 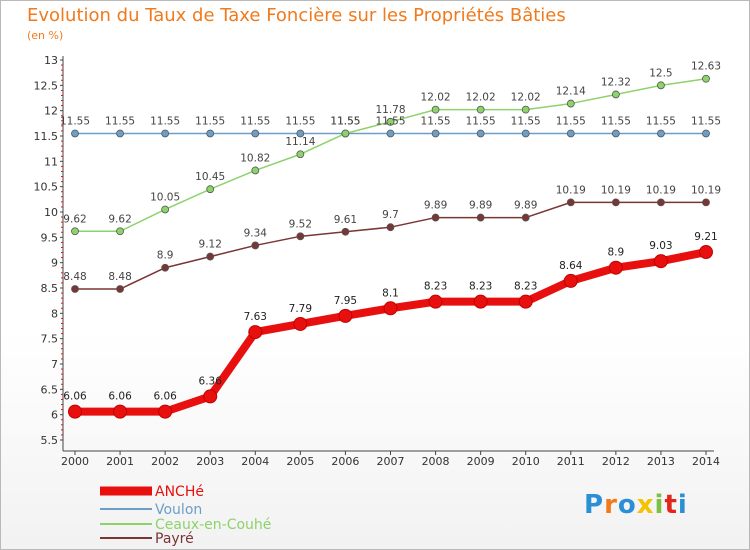 I want to click on x-tick-label: 2003, so click(x=210, y=461).